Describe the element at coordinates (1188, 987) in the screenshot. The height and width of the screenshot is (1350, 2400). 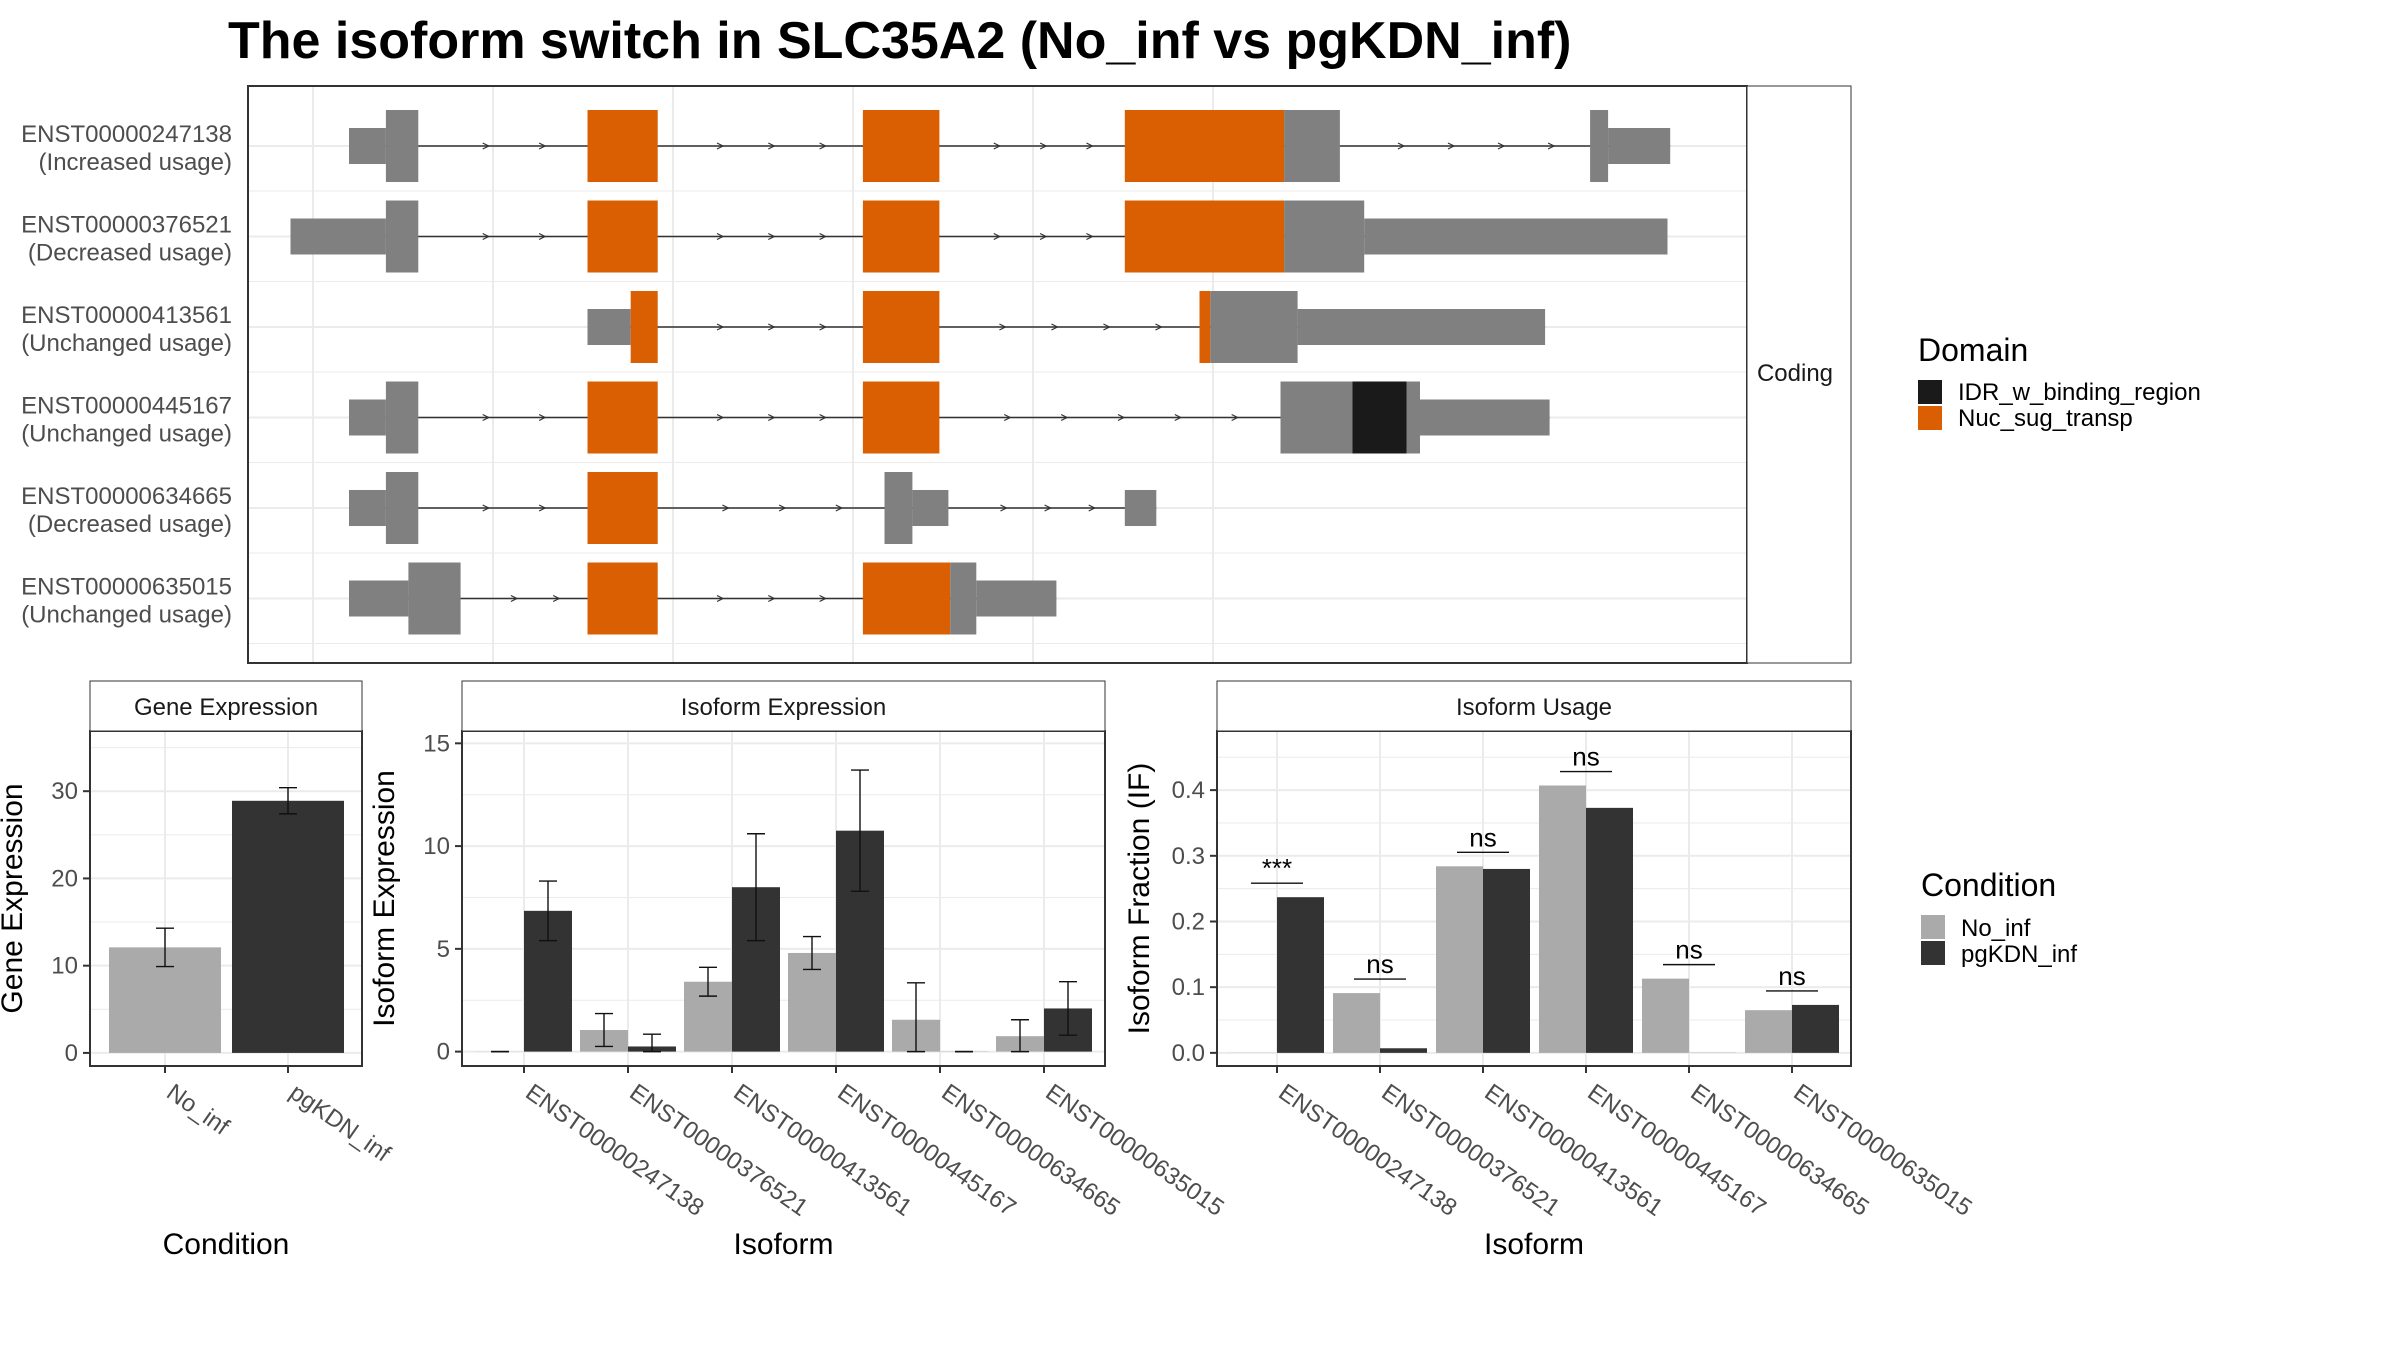
I see `y-tick-label: 0.1` at that location.